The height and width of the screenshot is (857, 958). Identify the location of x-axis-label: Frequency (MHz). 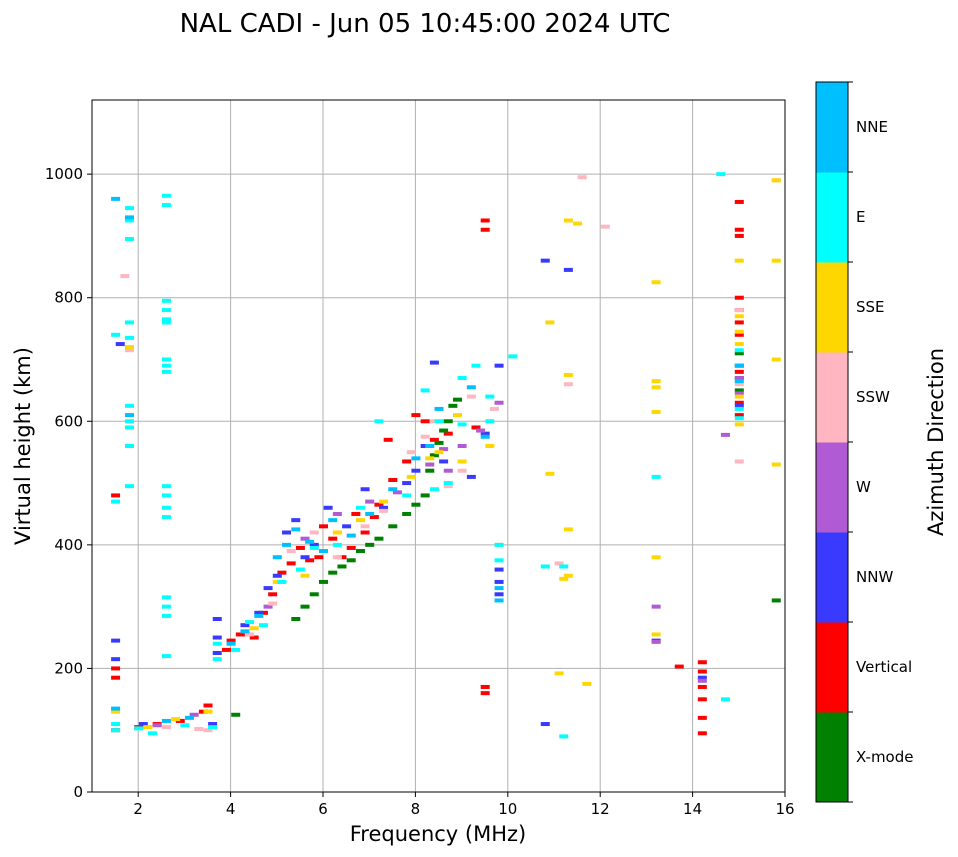
(438, 834).